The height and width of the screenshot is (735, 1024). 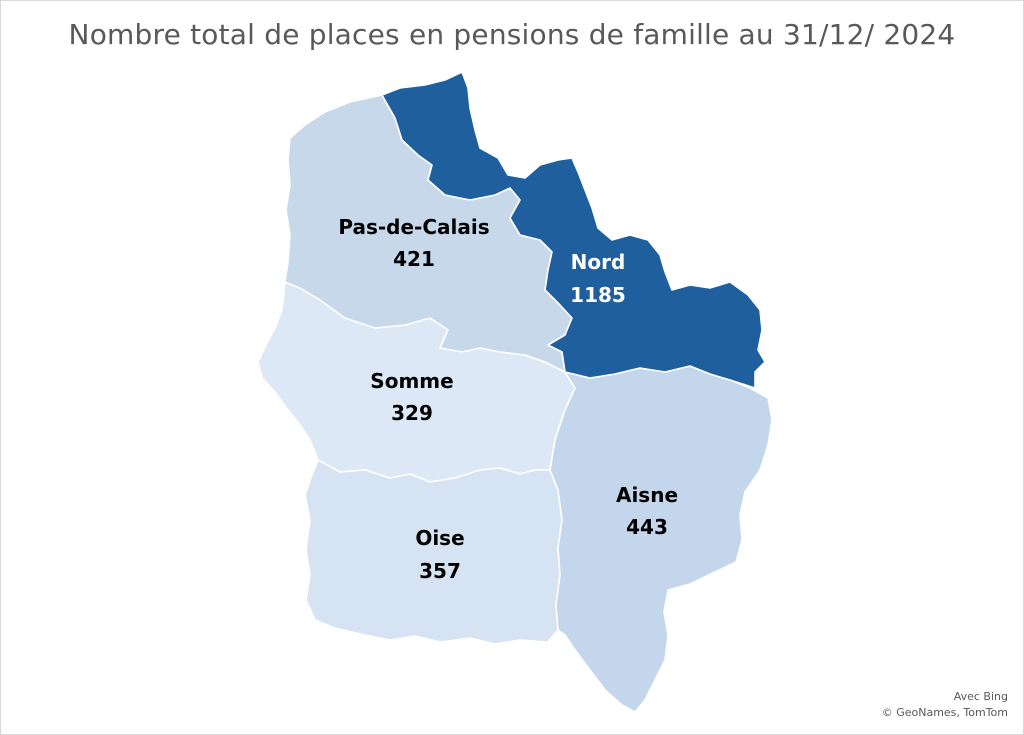 What do you see at coordinates (439, 538) in the screenshot?
I see `label-oise-name: Oise` at bounding box center [439, 538].